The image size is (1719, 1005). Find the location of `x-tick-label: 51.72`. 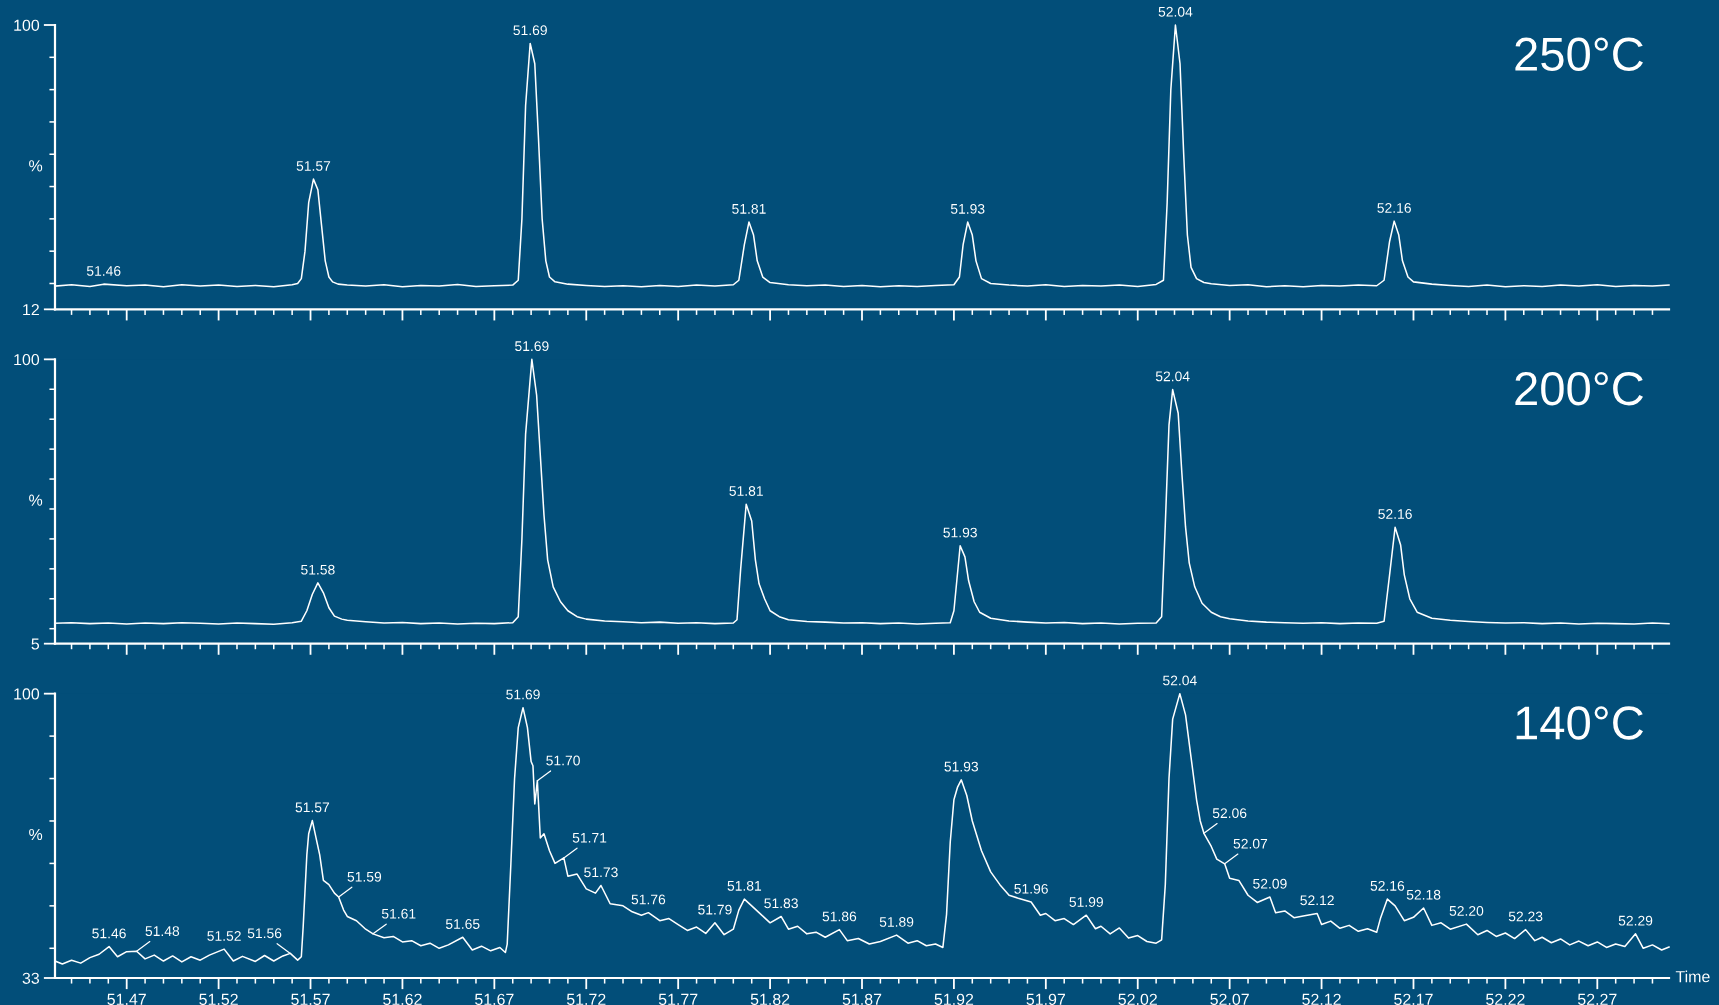

x-tick-label: 51.72 is located at coordinates (586, 999).